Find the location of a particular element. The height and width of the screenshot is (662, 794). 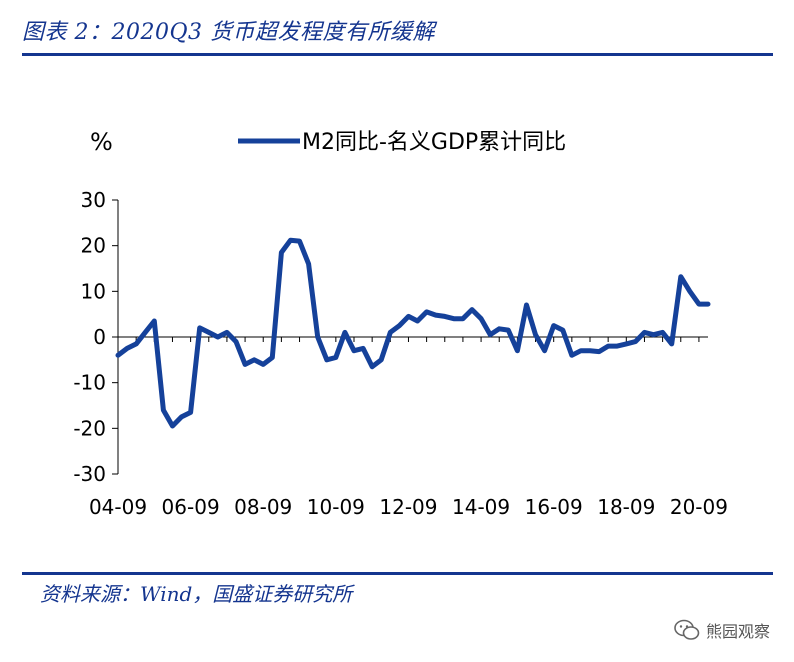

x-tick-label: 04-09 is located at coordinates (118, 507).